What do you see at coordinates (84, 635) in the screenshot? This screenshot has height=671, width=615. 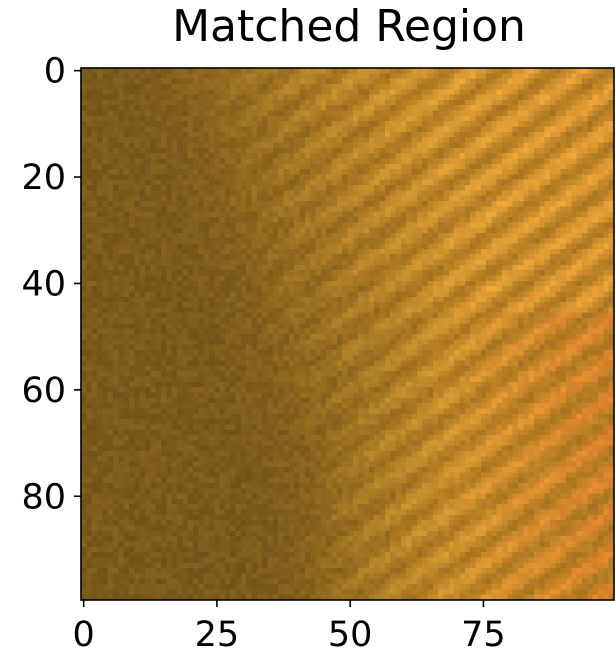 I see `x-tick-label: 0` at bounding box center [84, 635].